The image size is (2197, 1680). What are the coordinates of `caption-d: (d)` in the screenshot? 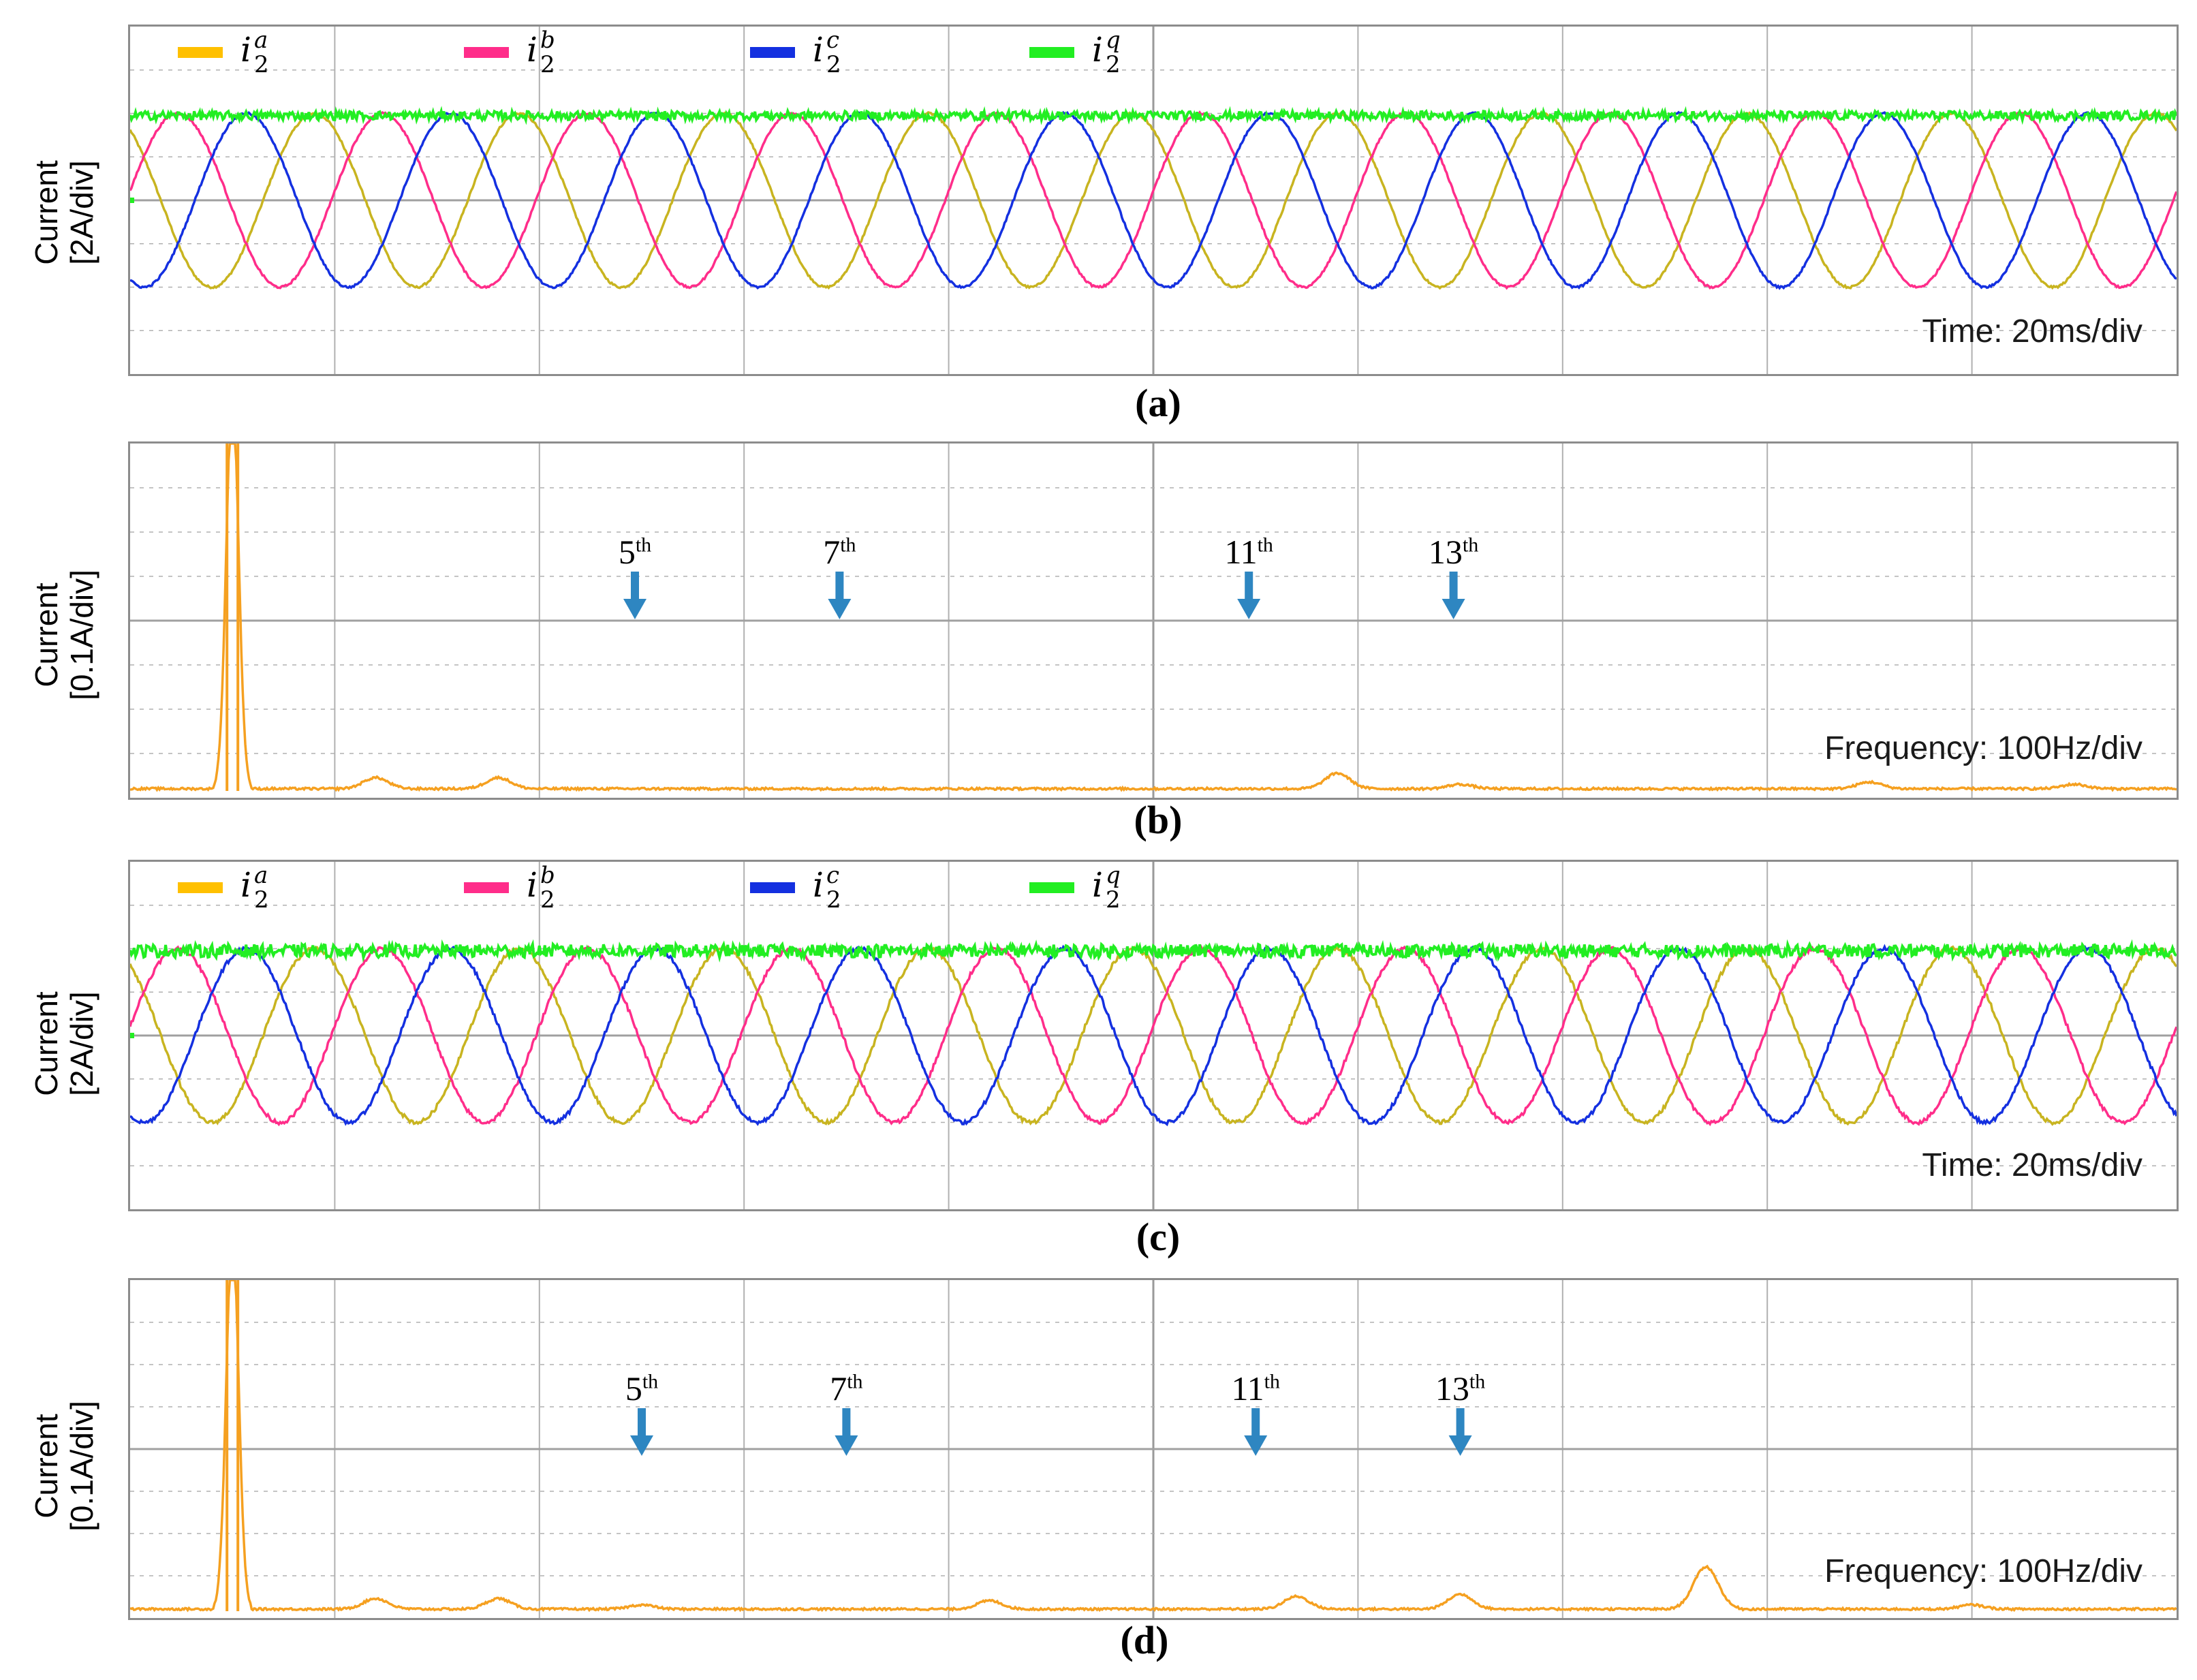 It's located at (1144, 1640).